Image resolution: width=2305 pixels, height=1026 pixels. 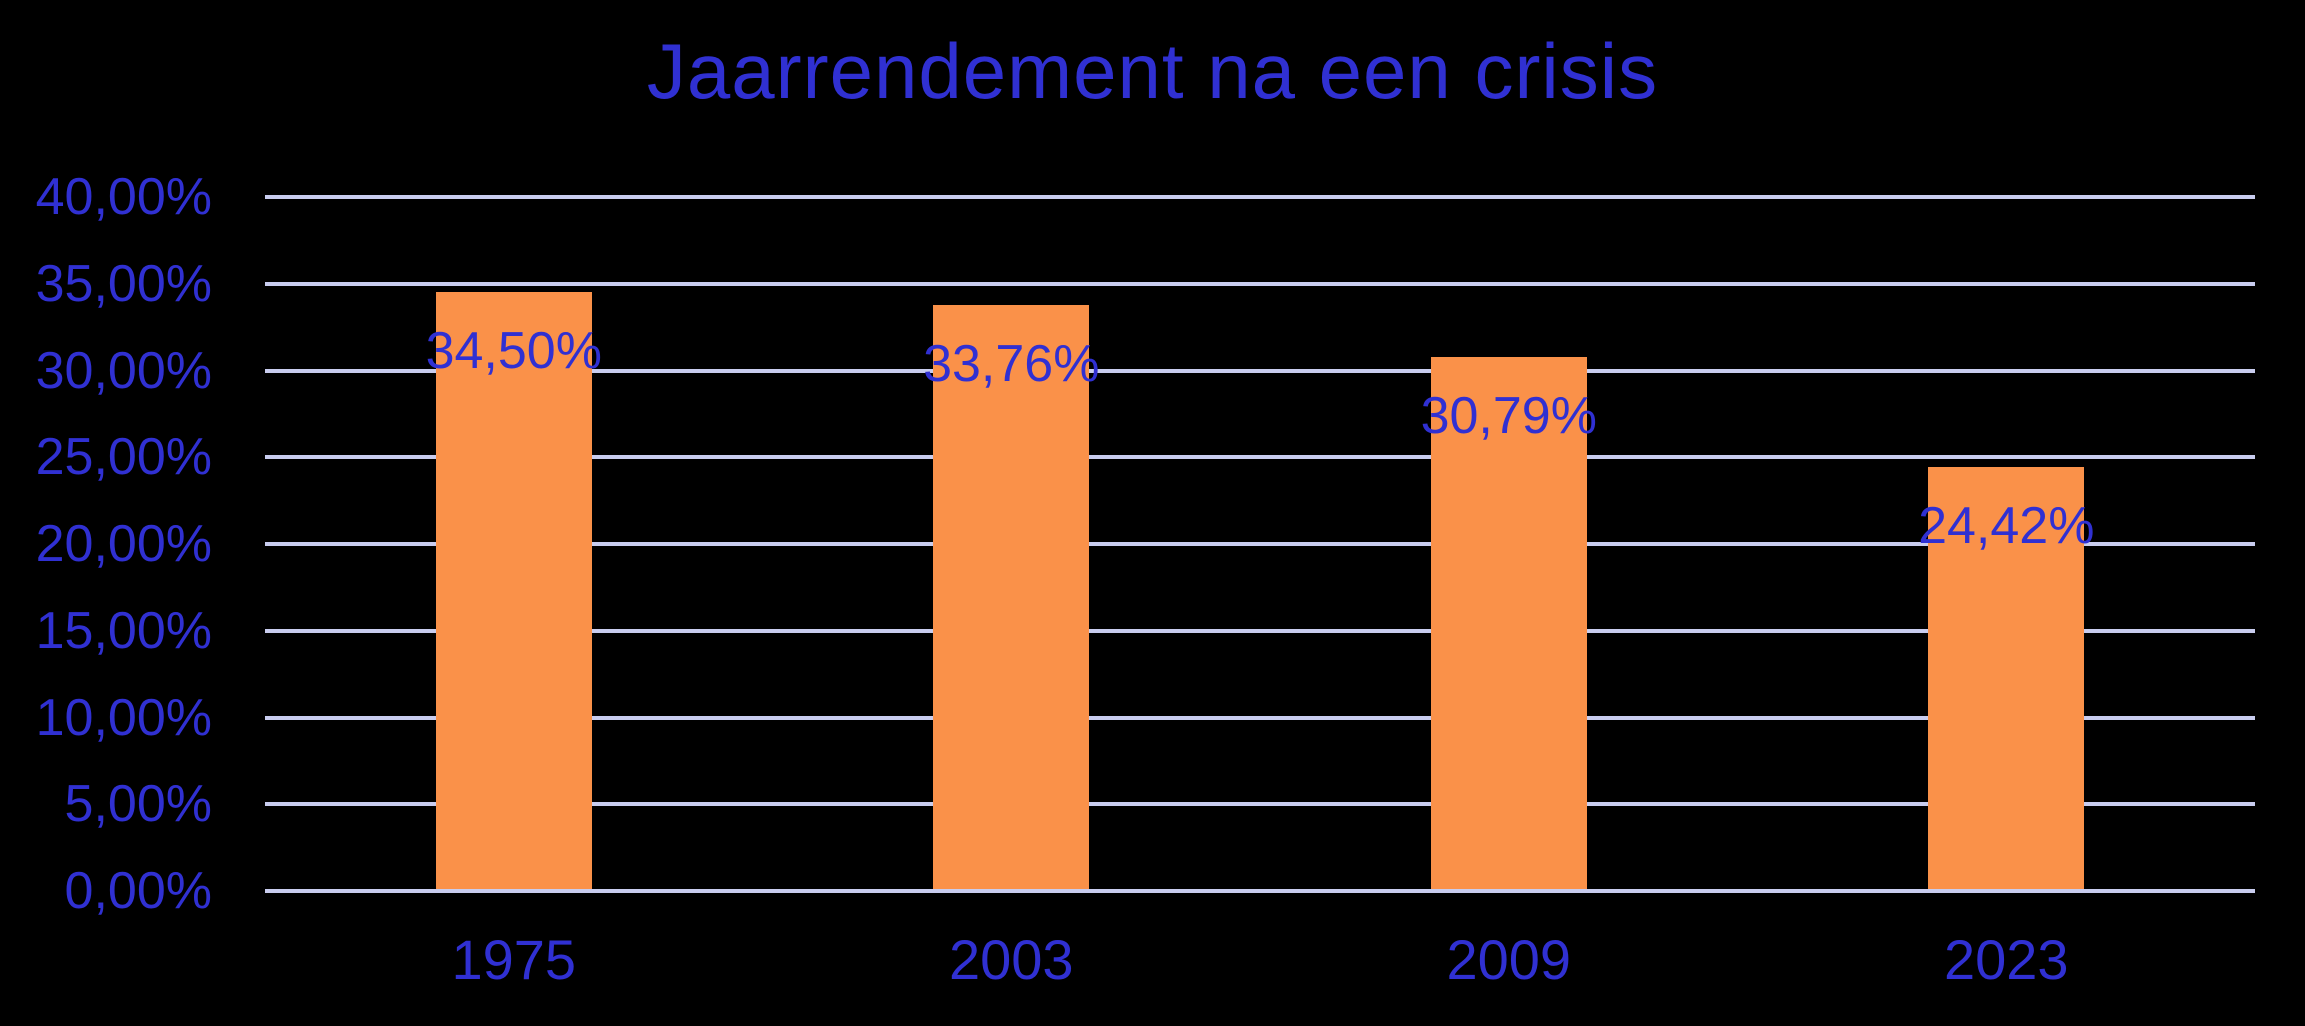 I want to click on chart-title: Jaarrendement na een crisis, so click(x=1152, y=71).